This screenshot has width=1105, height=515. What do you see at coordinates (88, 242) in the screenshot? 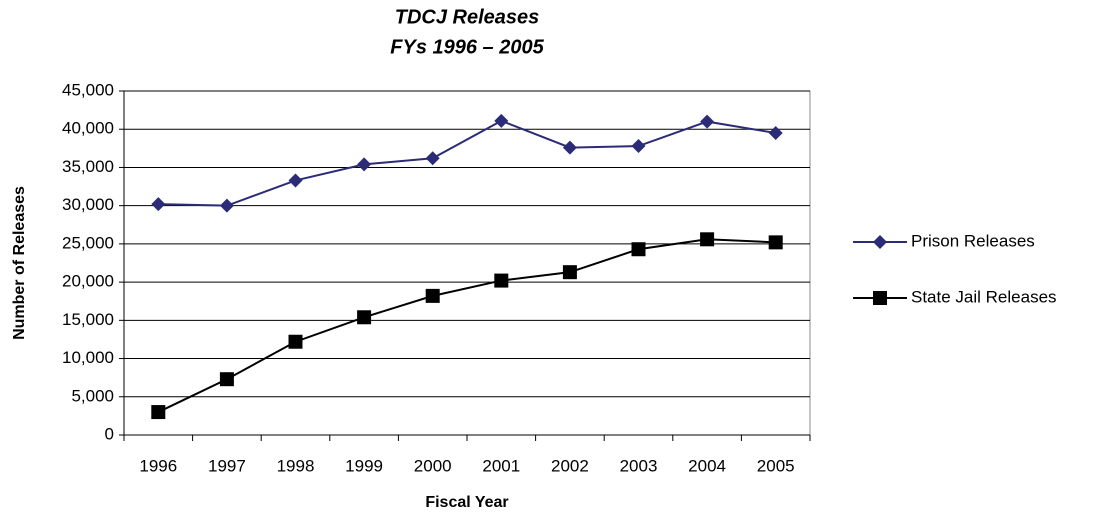
I see `y-tick-label: 25,000` at bounding box center [88, 242].